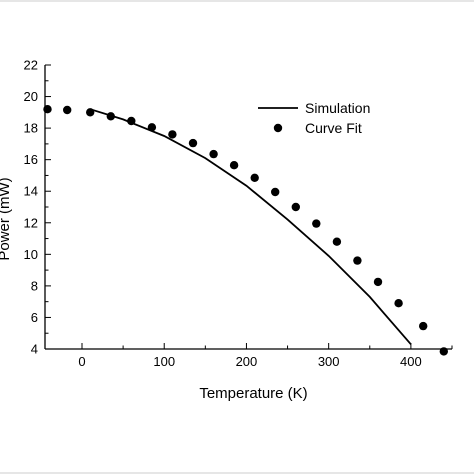 The image size is (474, 474). Describe the element at coordinates (164, 361) in the screenshot. I see `x-tick-label: 100` at that location.